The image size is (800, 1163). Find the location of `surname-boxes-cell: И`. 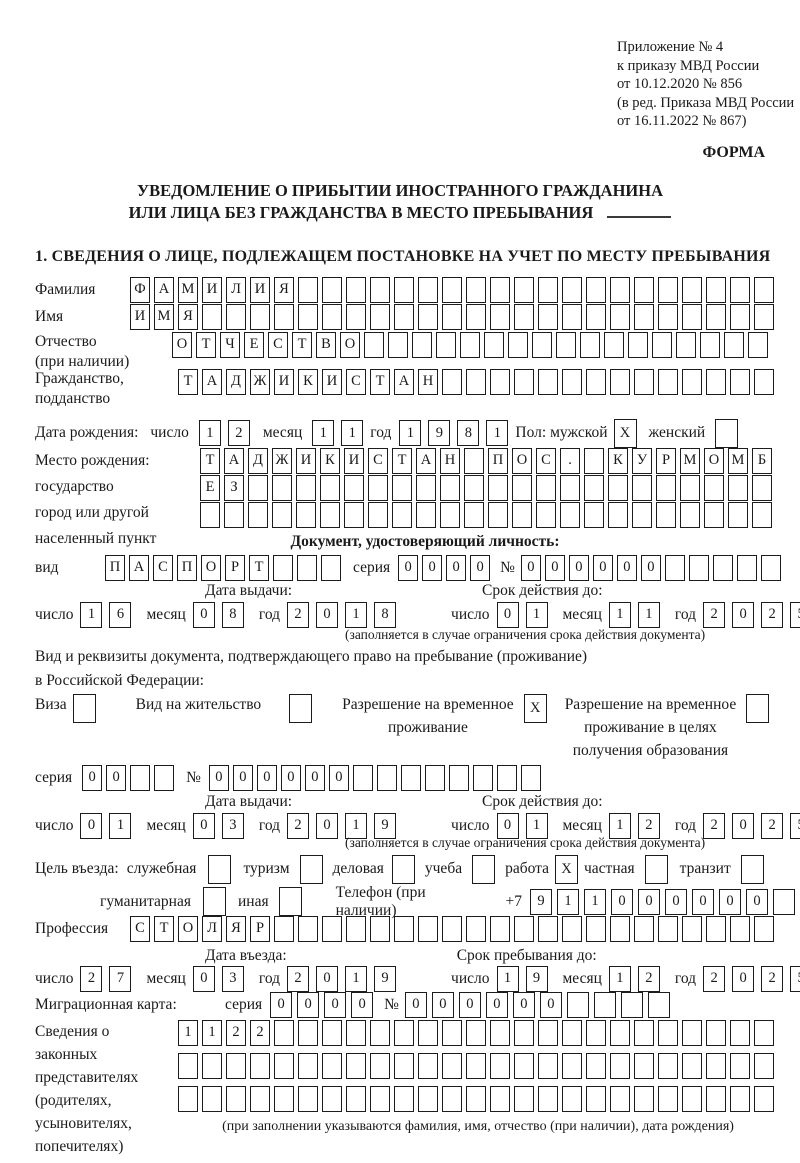

surname-boxes-cell: И is located at coordinates (260, 289).